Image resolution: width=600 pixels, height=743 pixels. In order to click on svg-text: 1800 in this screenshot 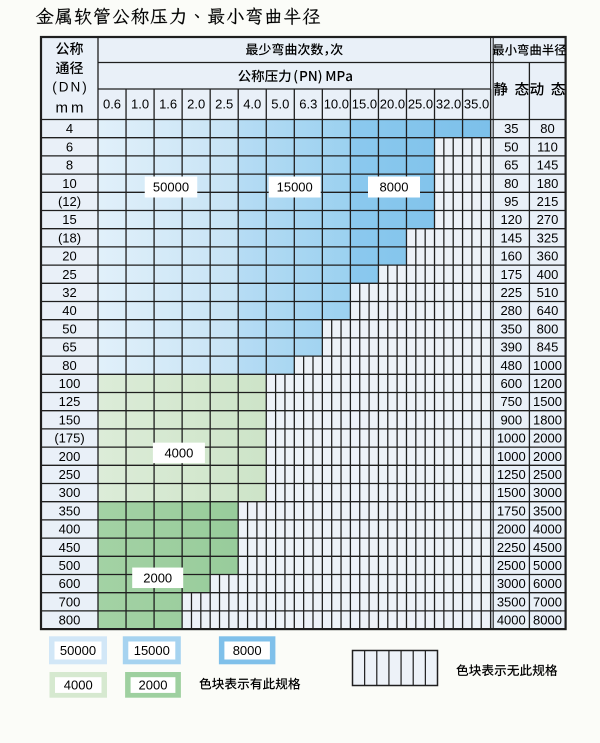, I will do `click(547, 419)`.